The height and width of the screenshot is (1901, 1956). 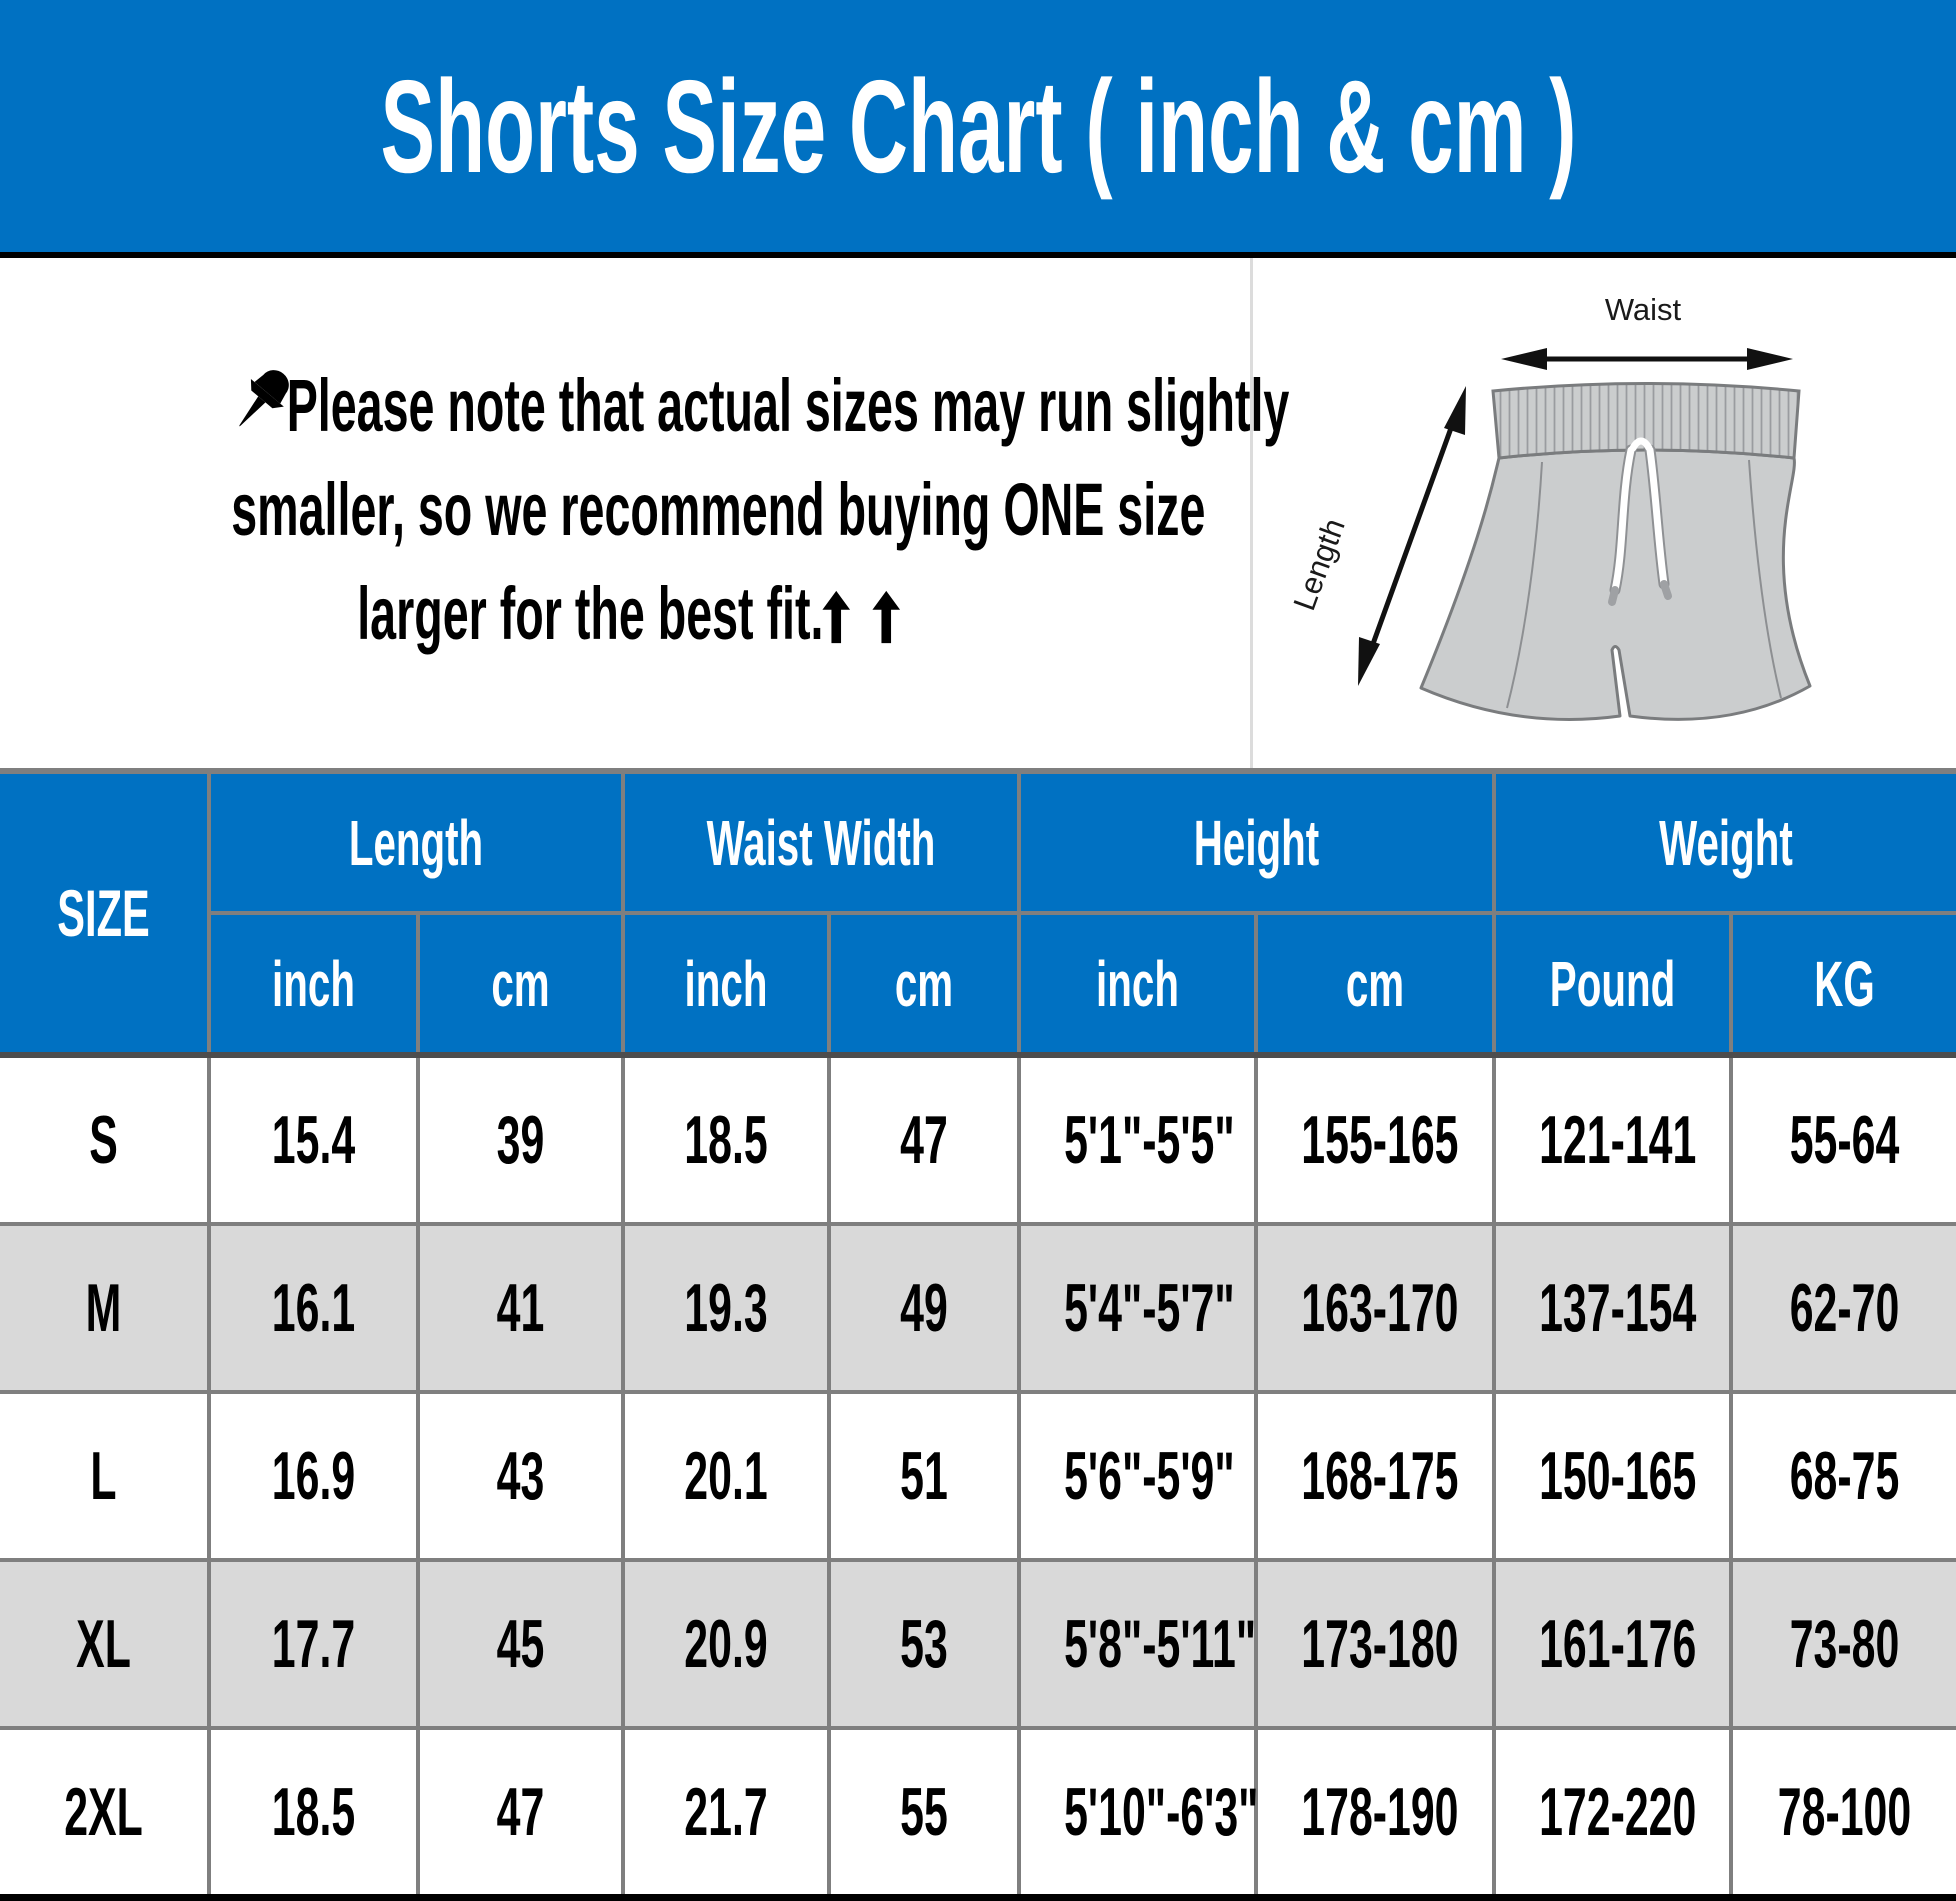 What do you see at coordinates (1318, 564) in the screenshot?
I see `length-label: Length` at bounding box center [1318, 564].